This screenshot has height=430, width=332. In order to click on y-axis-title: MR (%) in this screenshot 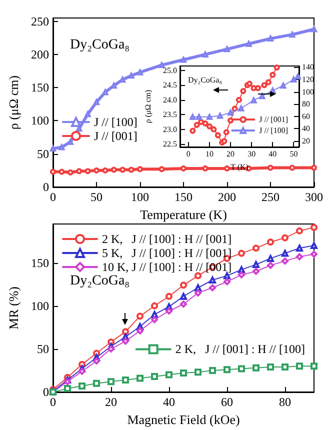, I will do `click(14, 308)`.